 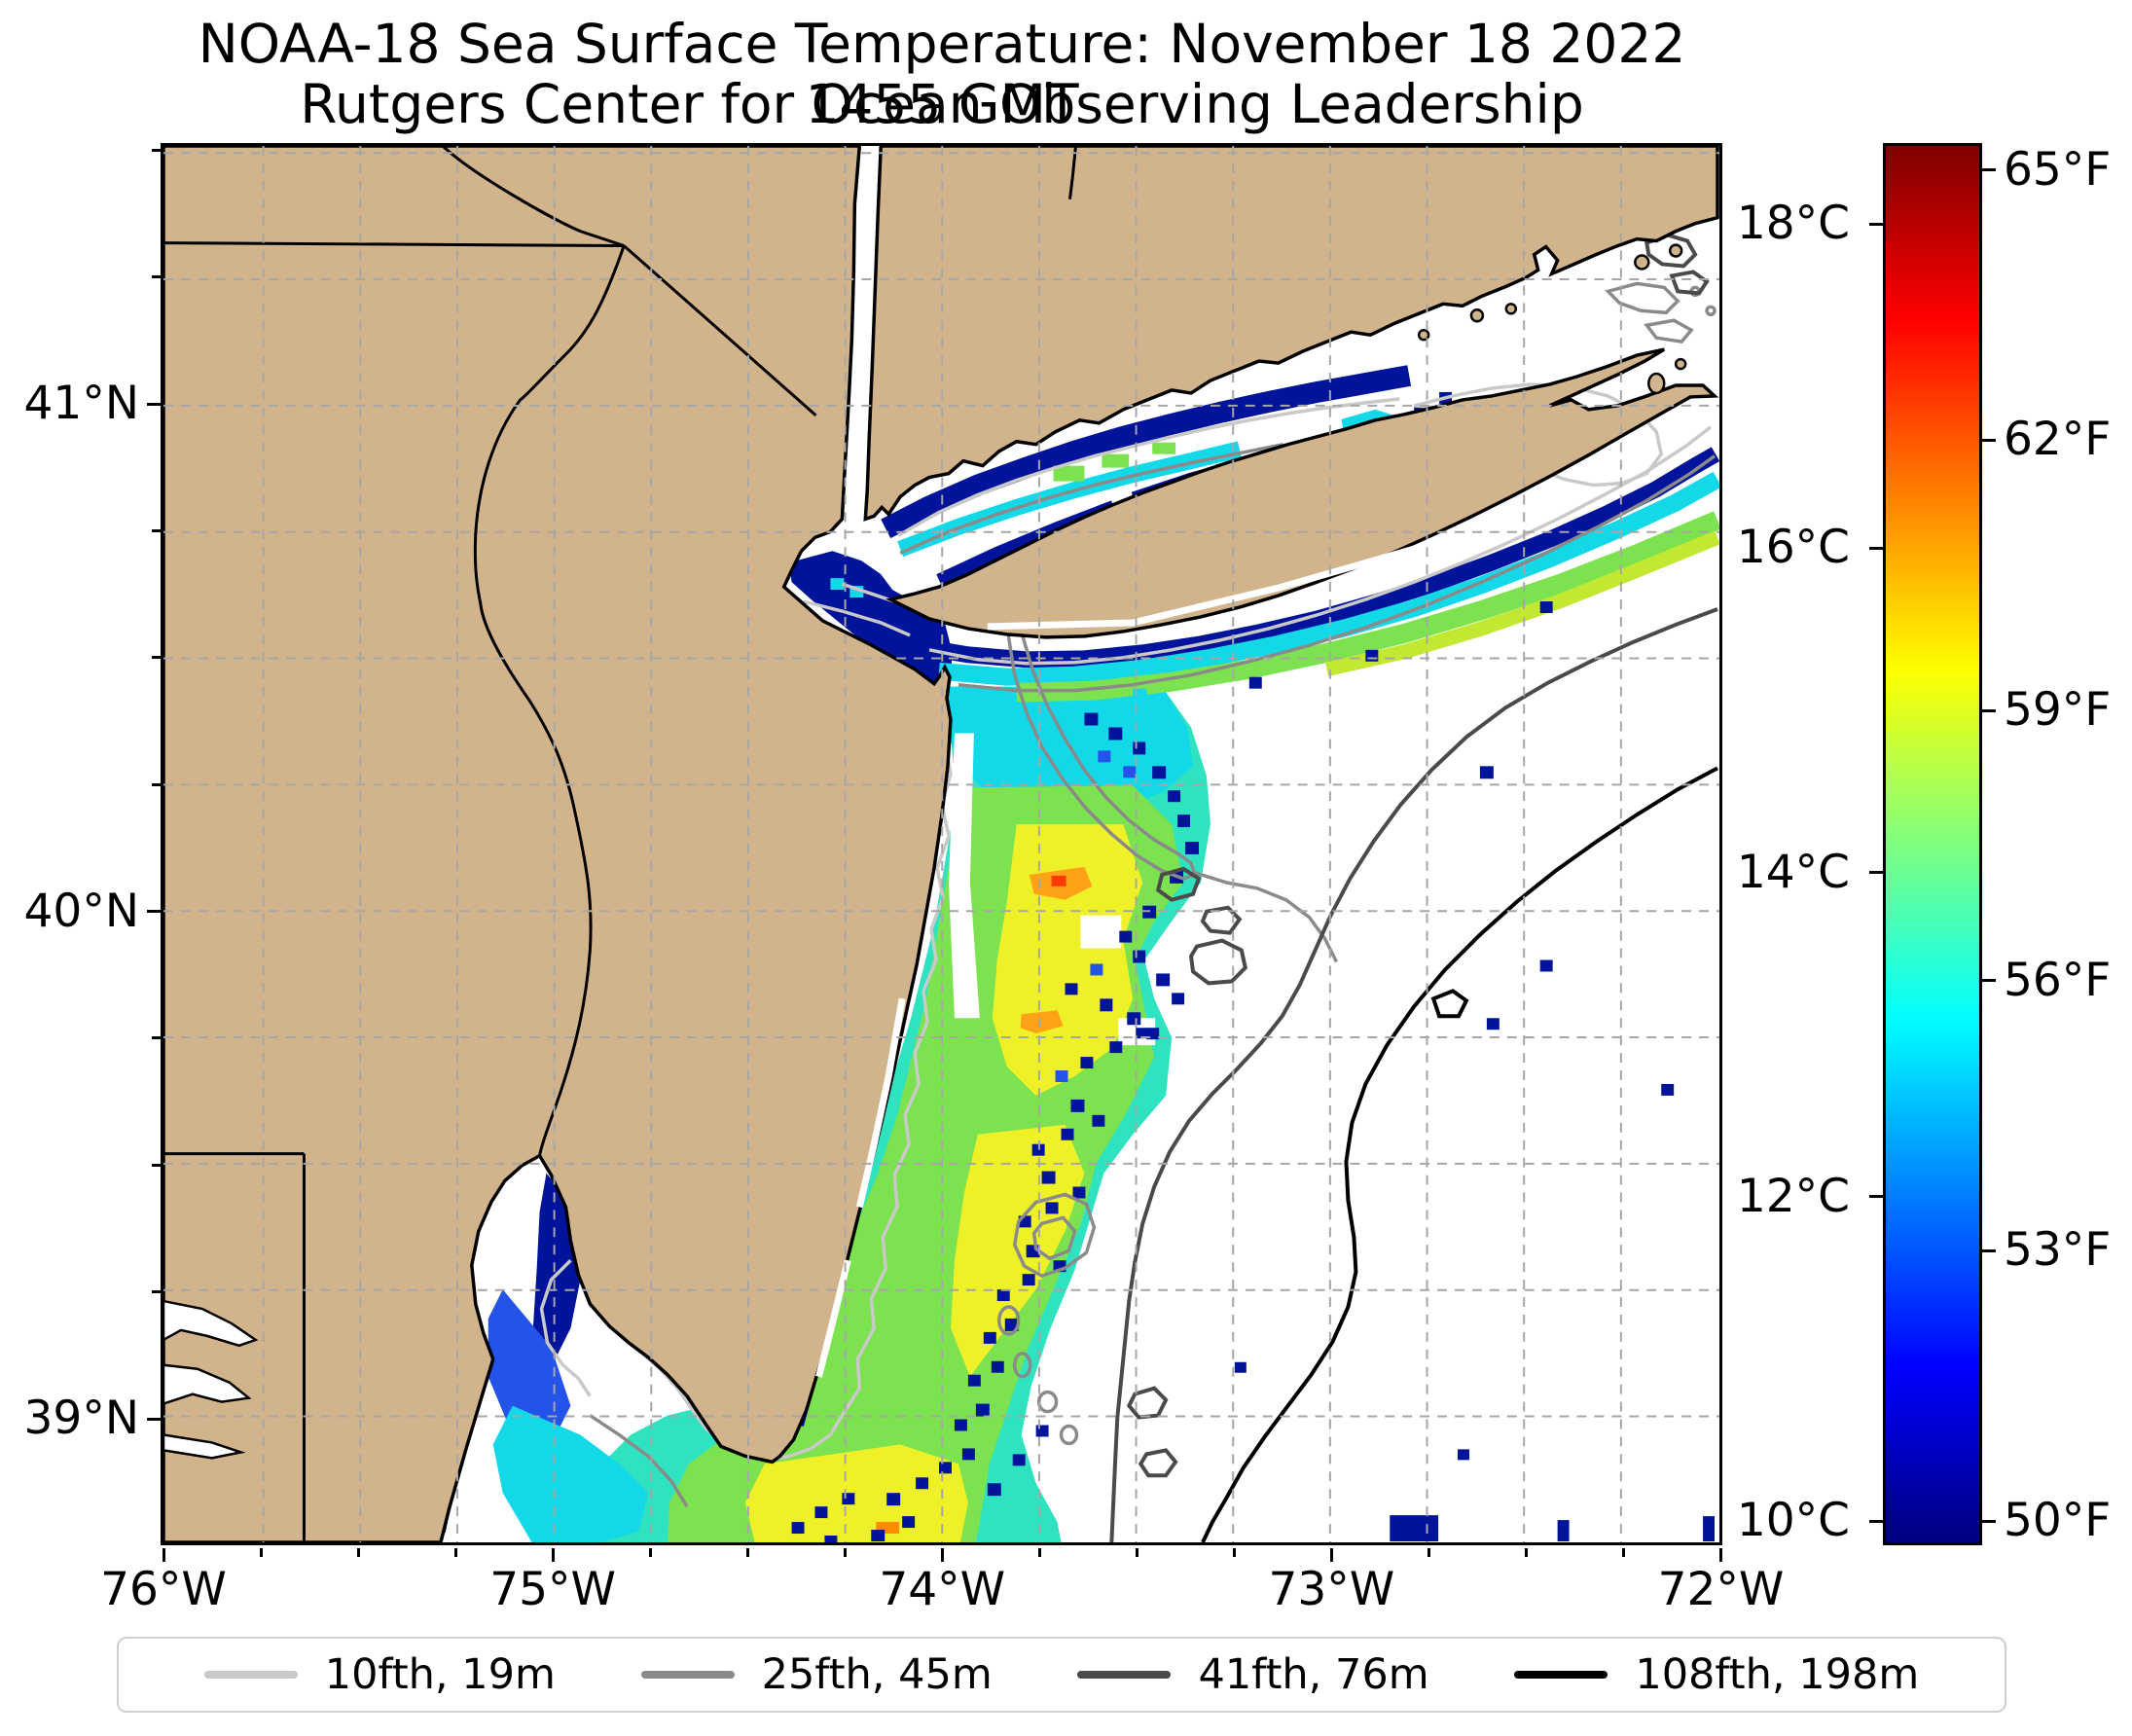 What do you see at coordinates (877, 1675) in the screenshot?
I see `legend-label: 25fth, 45m` at bounding box center [877, 1675].